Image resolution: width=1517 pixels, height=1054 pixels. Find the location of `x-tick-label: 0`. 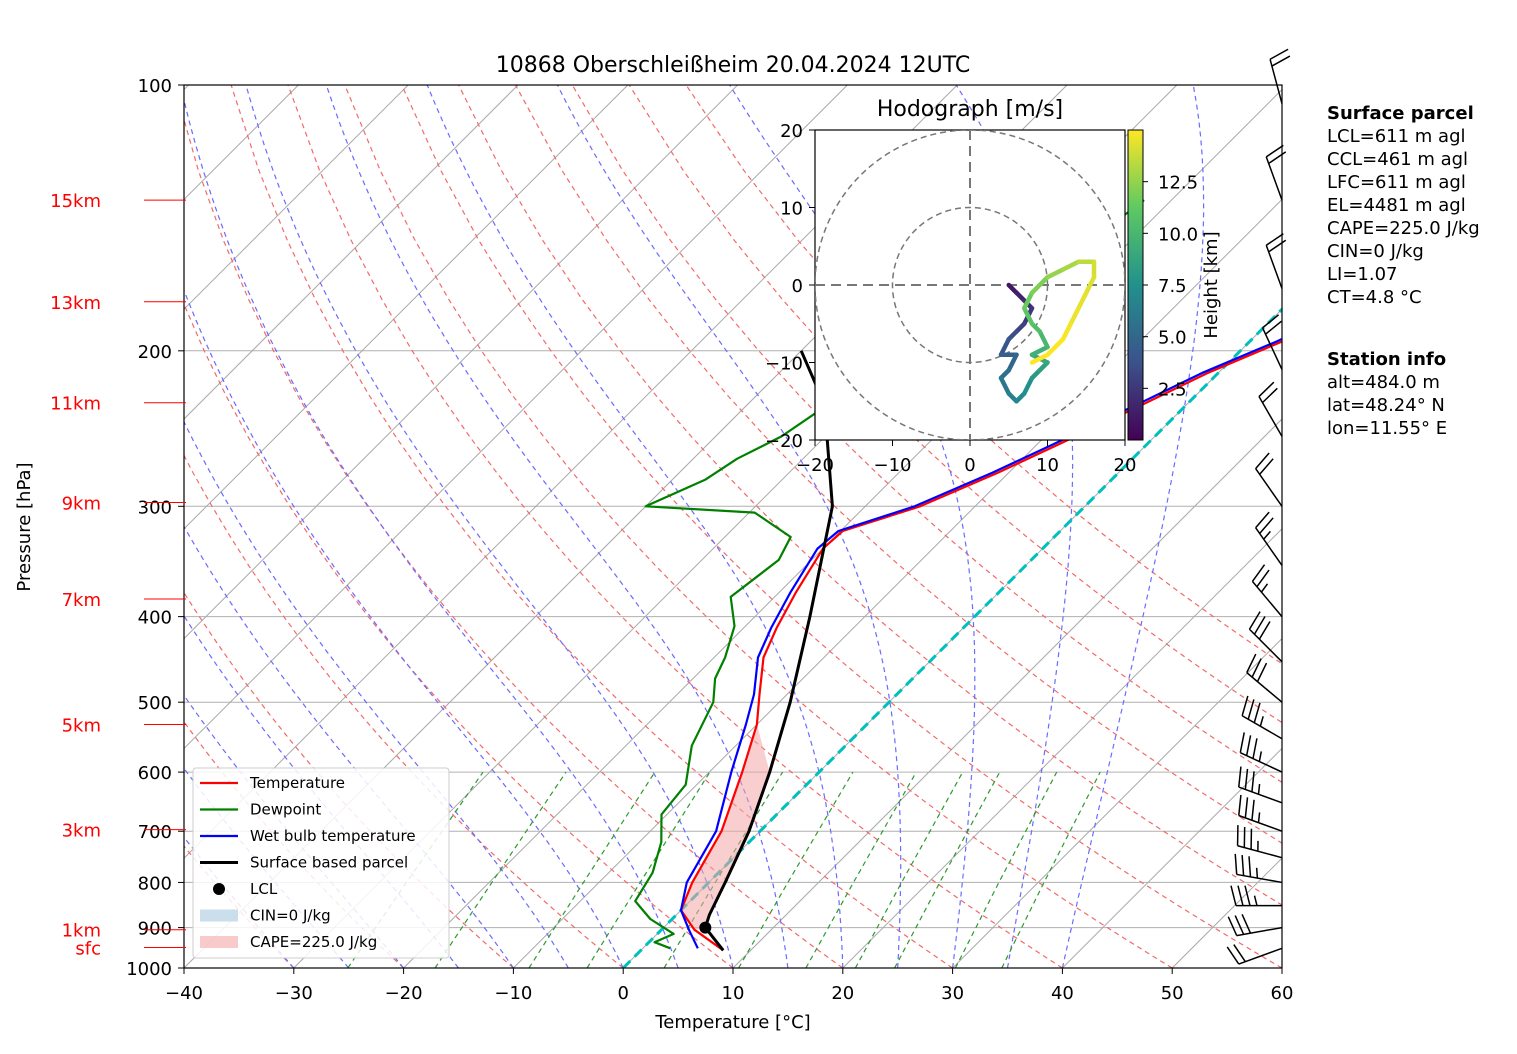

x-tick-label: 0 is located at coordinates (622, 993).